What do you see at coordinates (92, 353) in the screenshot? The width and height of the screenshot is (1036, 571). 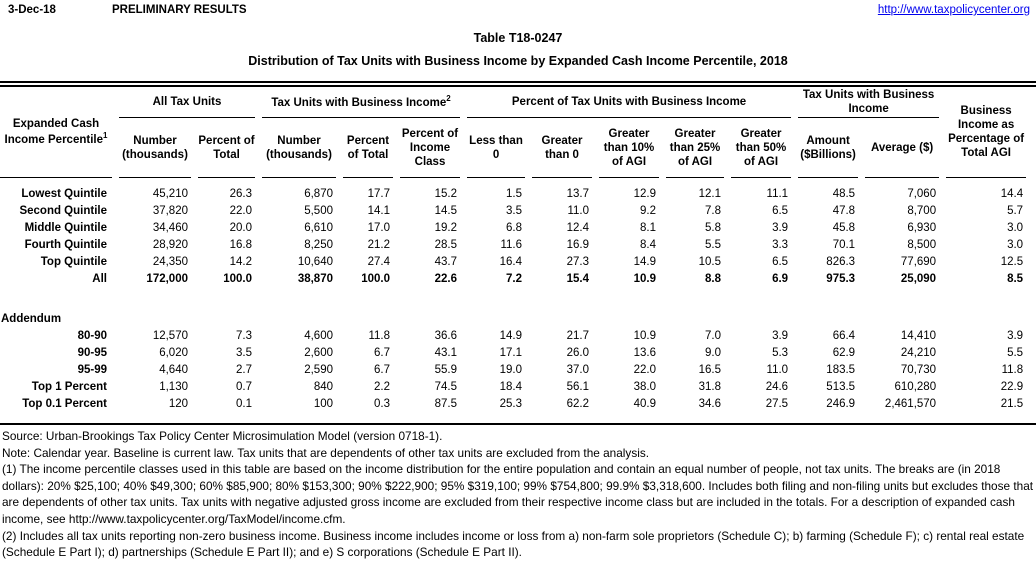 I see `row-label: 90-95` at bounding box center [92, 353].